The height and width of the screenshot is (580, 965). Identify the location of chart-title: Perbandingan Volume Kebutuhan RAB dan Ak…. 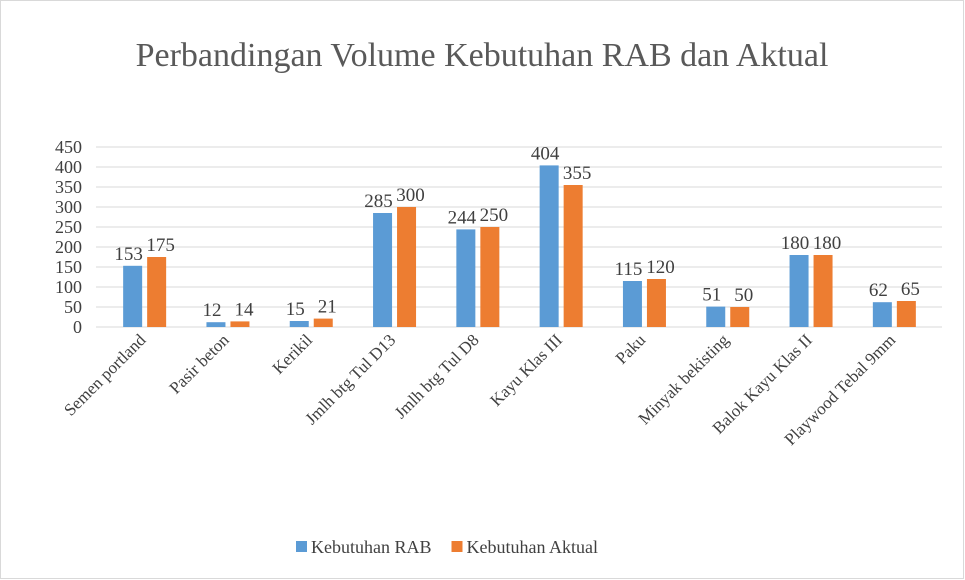
(482, 55).